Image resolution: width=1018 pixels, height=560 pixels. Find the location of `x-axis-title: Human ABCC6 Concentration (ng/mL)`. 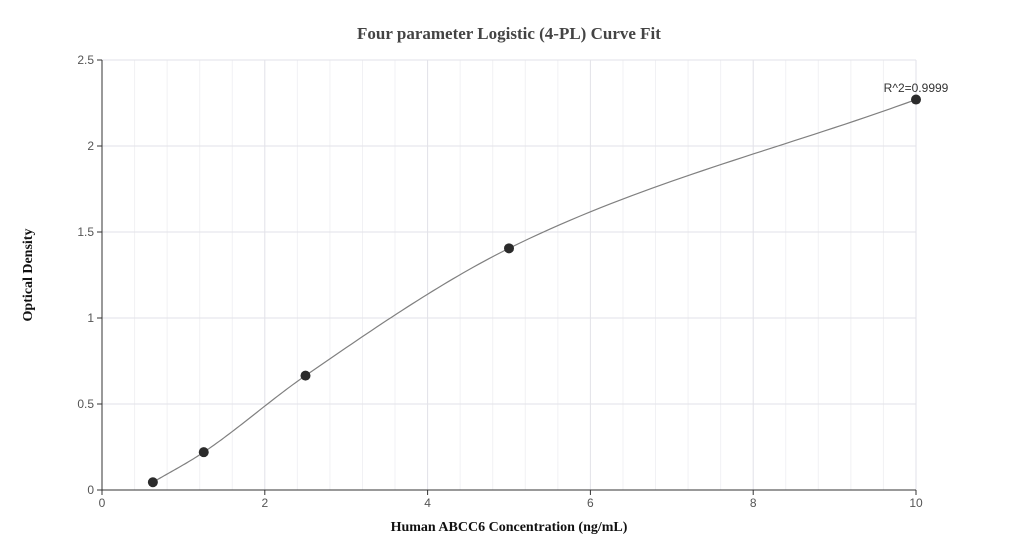

x-axis-title: Human ABCC6 Concentration (ng/mL) is located at coordinates (509, 527).